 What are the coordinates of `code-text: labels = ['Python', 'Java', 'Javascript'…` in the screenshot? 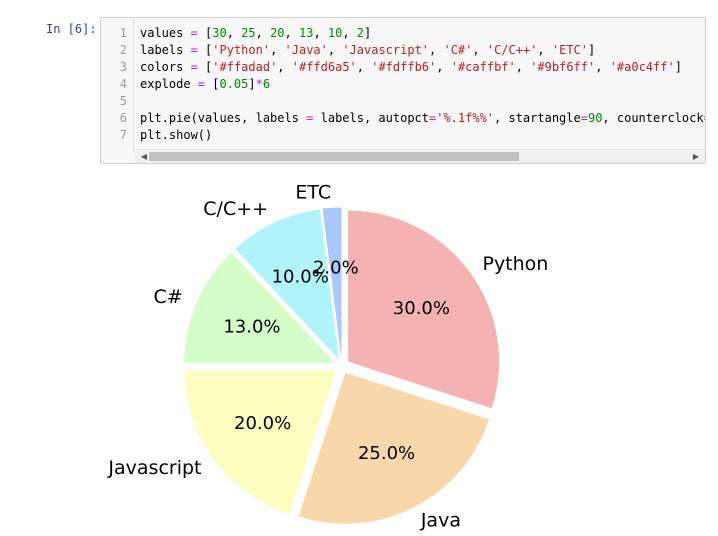 It's located at (367, 50).